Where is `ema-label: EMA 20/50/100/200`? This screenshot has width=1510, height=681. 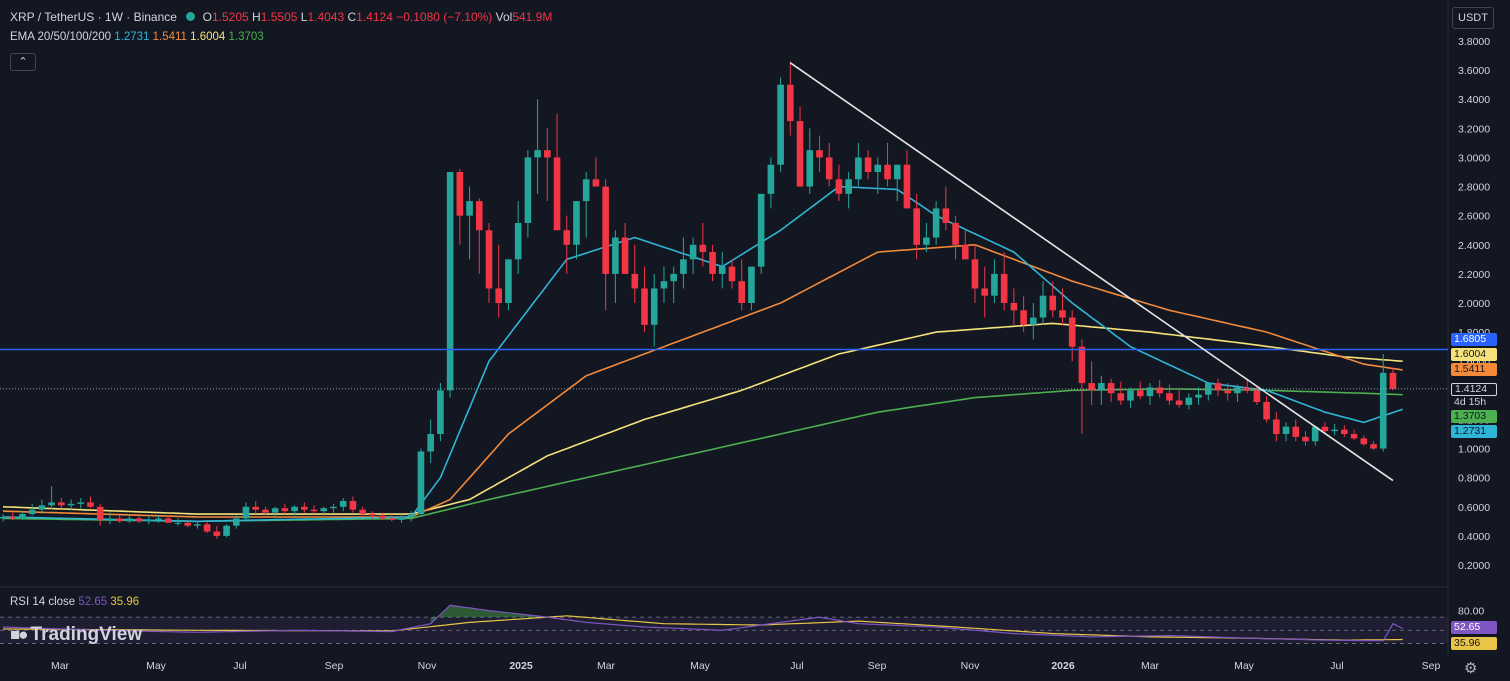
ema-label: EMA 20/50/100/200 is located at coordinates (61, 37).